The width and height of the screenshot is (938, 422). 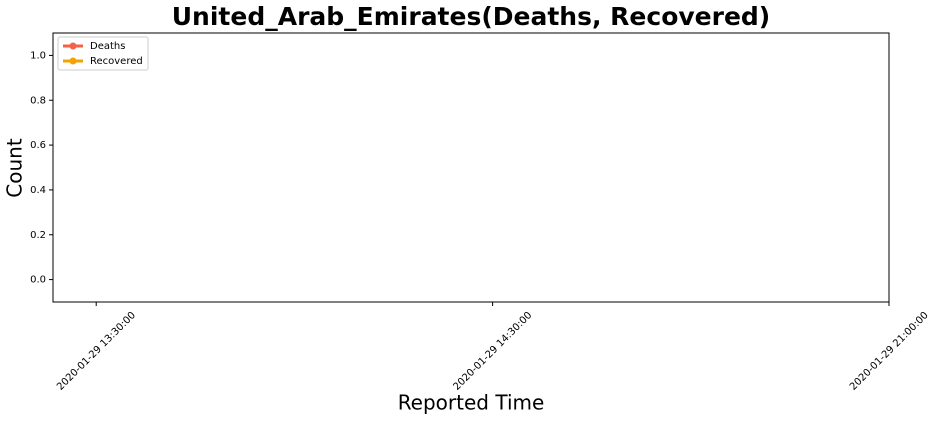 What do you see at coordinates (38, 235) in the screenshot?
I see `y-tick-label: 0.2` at bounding box center [38, 235].